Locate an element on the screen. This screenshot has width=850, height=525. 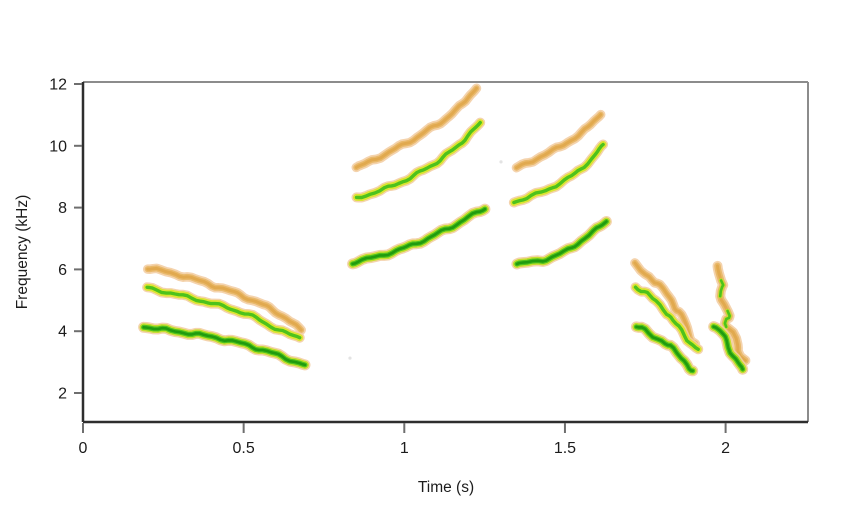
y-tick-label: 6 is located at coordinates (62, 270).